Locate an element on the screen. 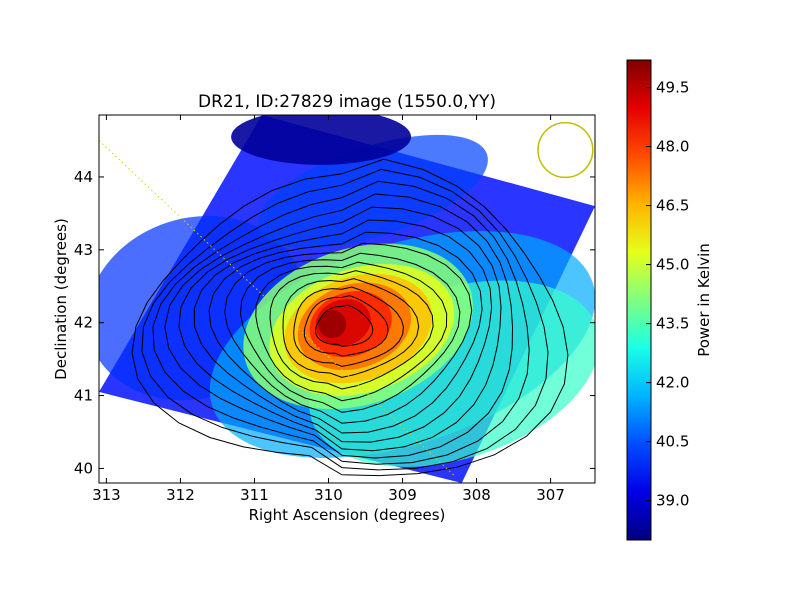 Image resolution: width=800 pixels, height=600 pixels. colorbar-ticks: 39.0 40.5 42.0 43.5 45.0 46.5 48.0 49.5 is located at coordinates (667, 294).